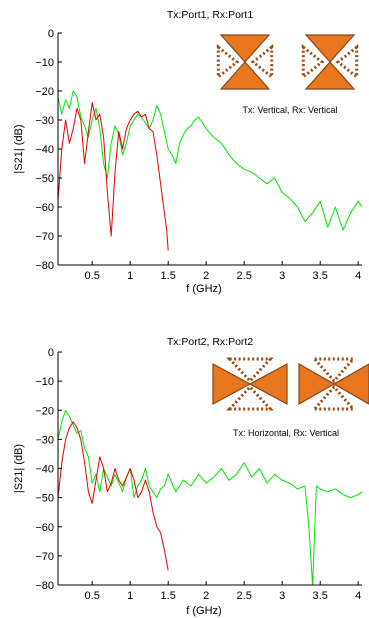 The width and height of the screenshot is (369, 618). What do you see at coordinates (289, 110) in the screenshot?
I see `chart-annotation: Tx: Vertical, Rx: Vertical` at bounding box center [289, 110].